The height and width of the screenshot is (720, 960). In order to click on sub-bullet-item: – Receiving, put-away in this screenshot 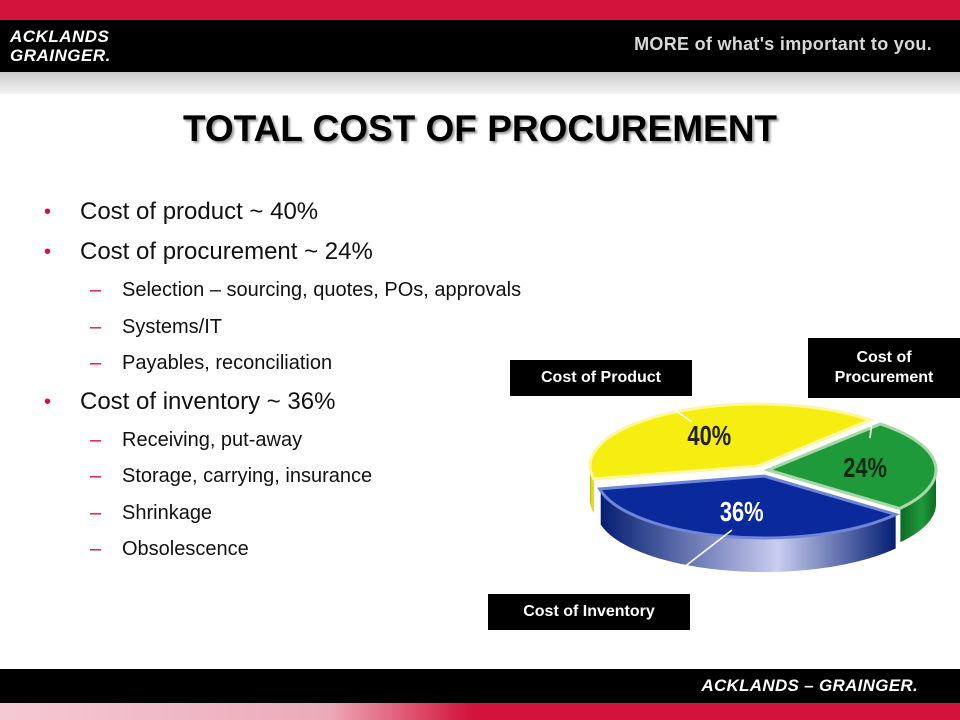, I will do `click(354, 440)`.